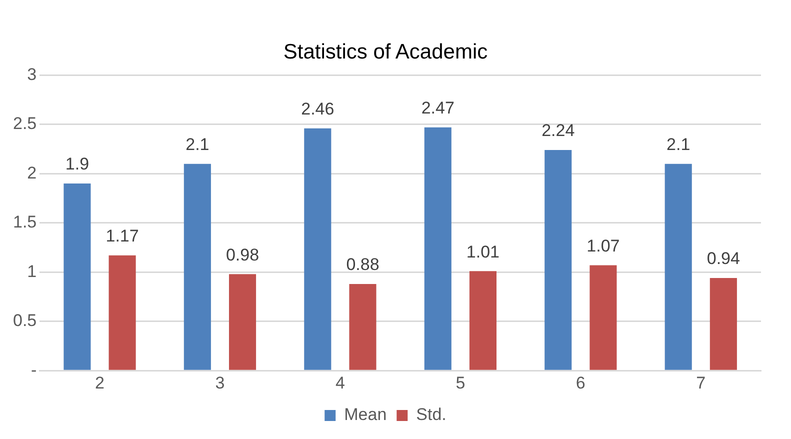 The height and width of the screenshot is (439, 791). Describe the element at coordinates (363, 264) in the screenshot. I see `data-label: 0.88` at that location.